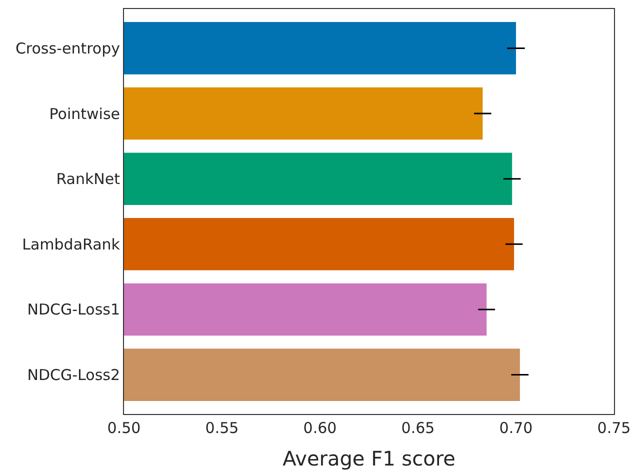  What do you see at coordinates (124, 428) in the screenshot?
I see `x-tick-label: 0.50` at bounding box center [124, 428].